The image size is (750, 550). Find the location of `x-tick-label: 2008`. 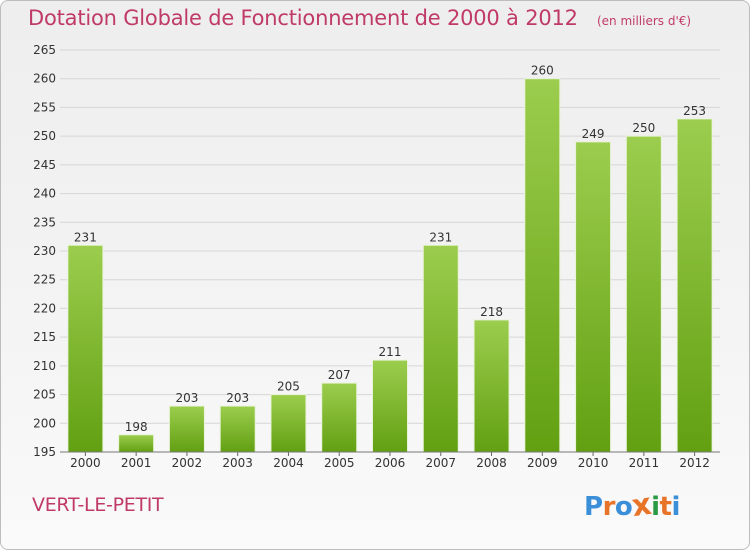

x-tick-label: 2008 is located at coordinates (491, 463).